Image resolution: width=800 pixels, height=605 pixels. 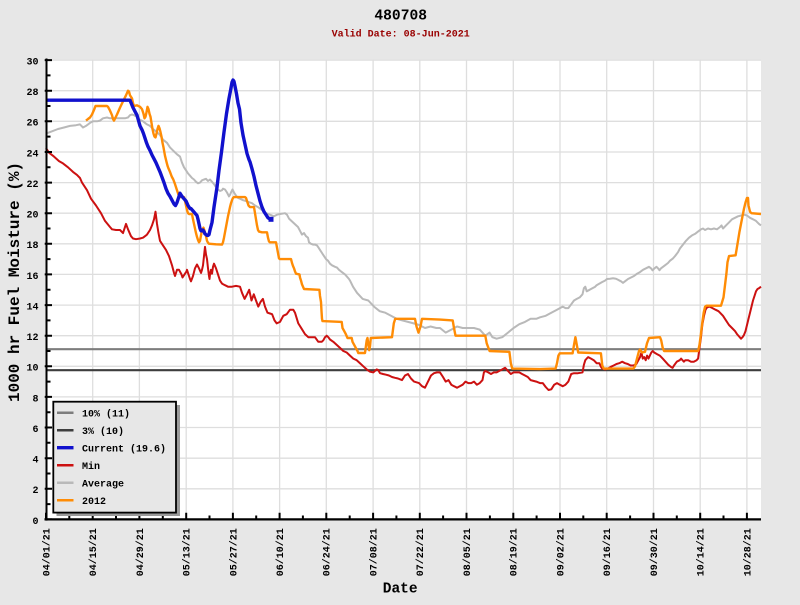 I want to click on svg-text: 04/15/21, so click(x=94, y=552).